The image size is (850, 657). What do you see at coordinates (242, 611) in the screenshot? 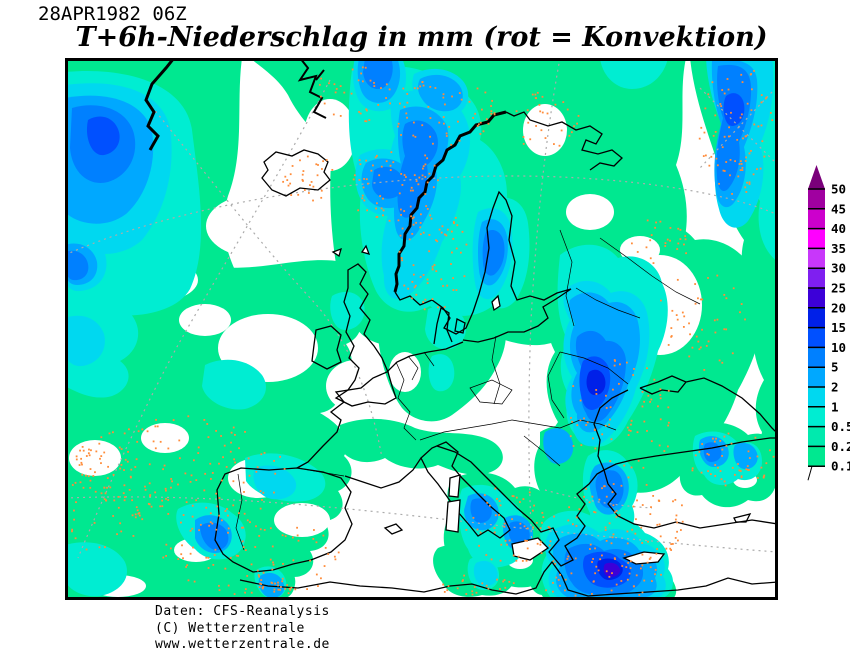
I see `data-source: Daten: CFS-Reanalysis` at bounding box center [242, 611].